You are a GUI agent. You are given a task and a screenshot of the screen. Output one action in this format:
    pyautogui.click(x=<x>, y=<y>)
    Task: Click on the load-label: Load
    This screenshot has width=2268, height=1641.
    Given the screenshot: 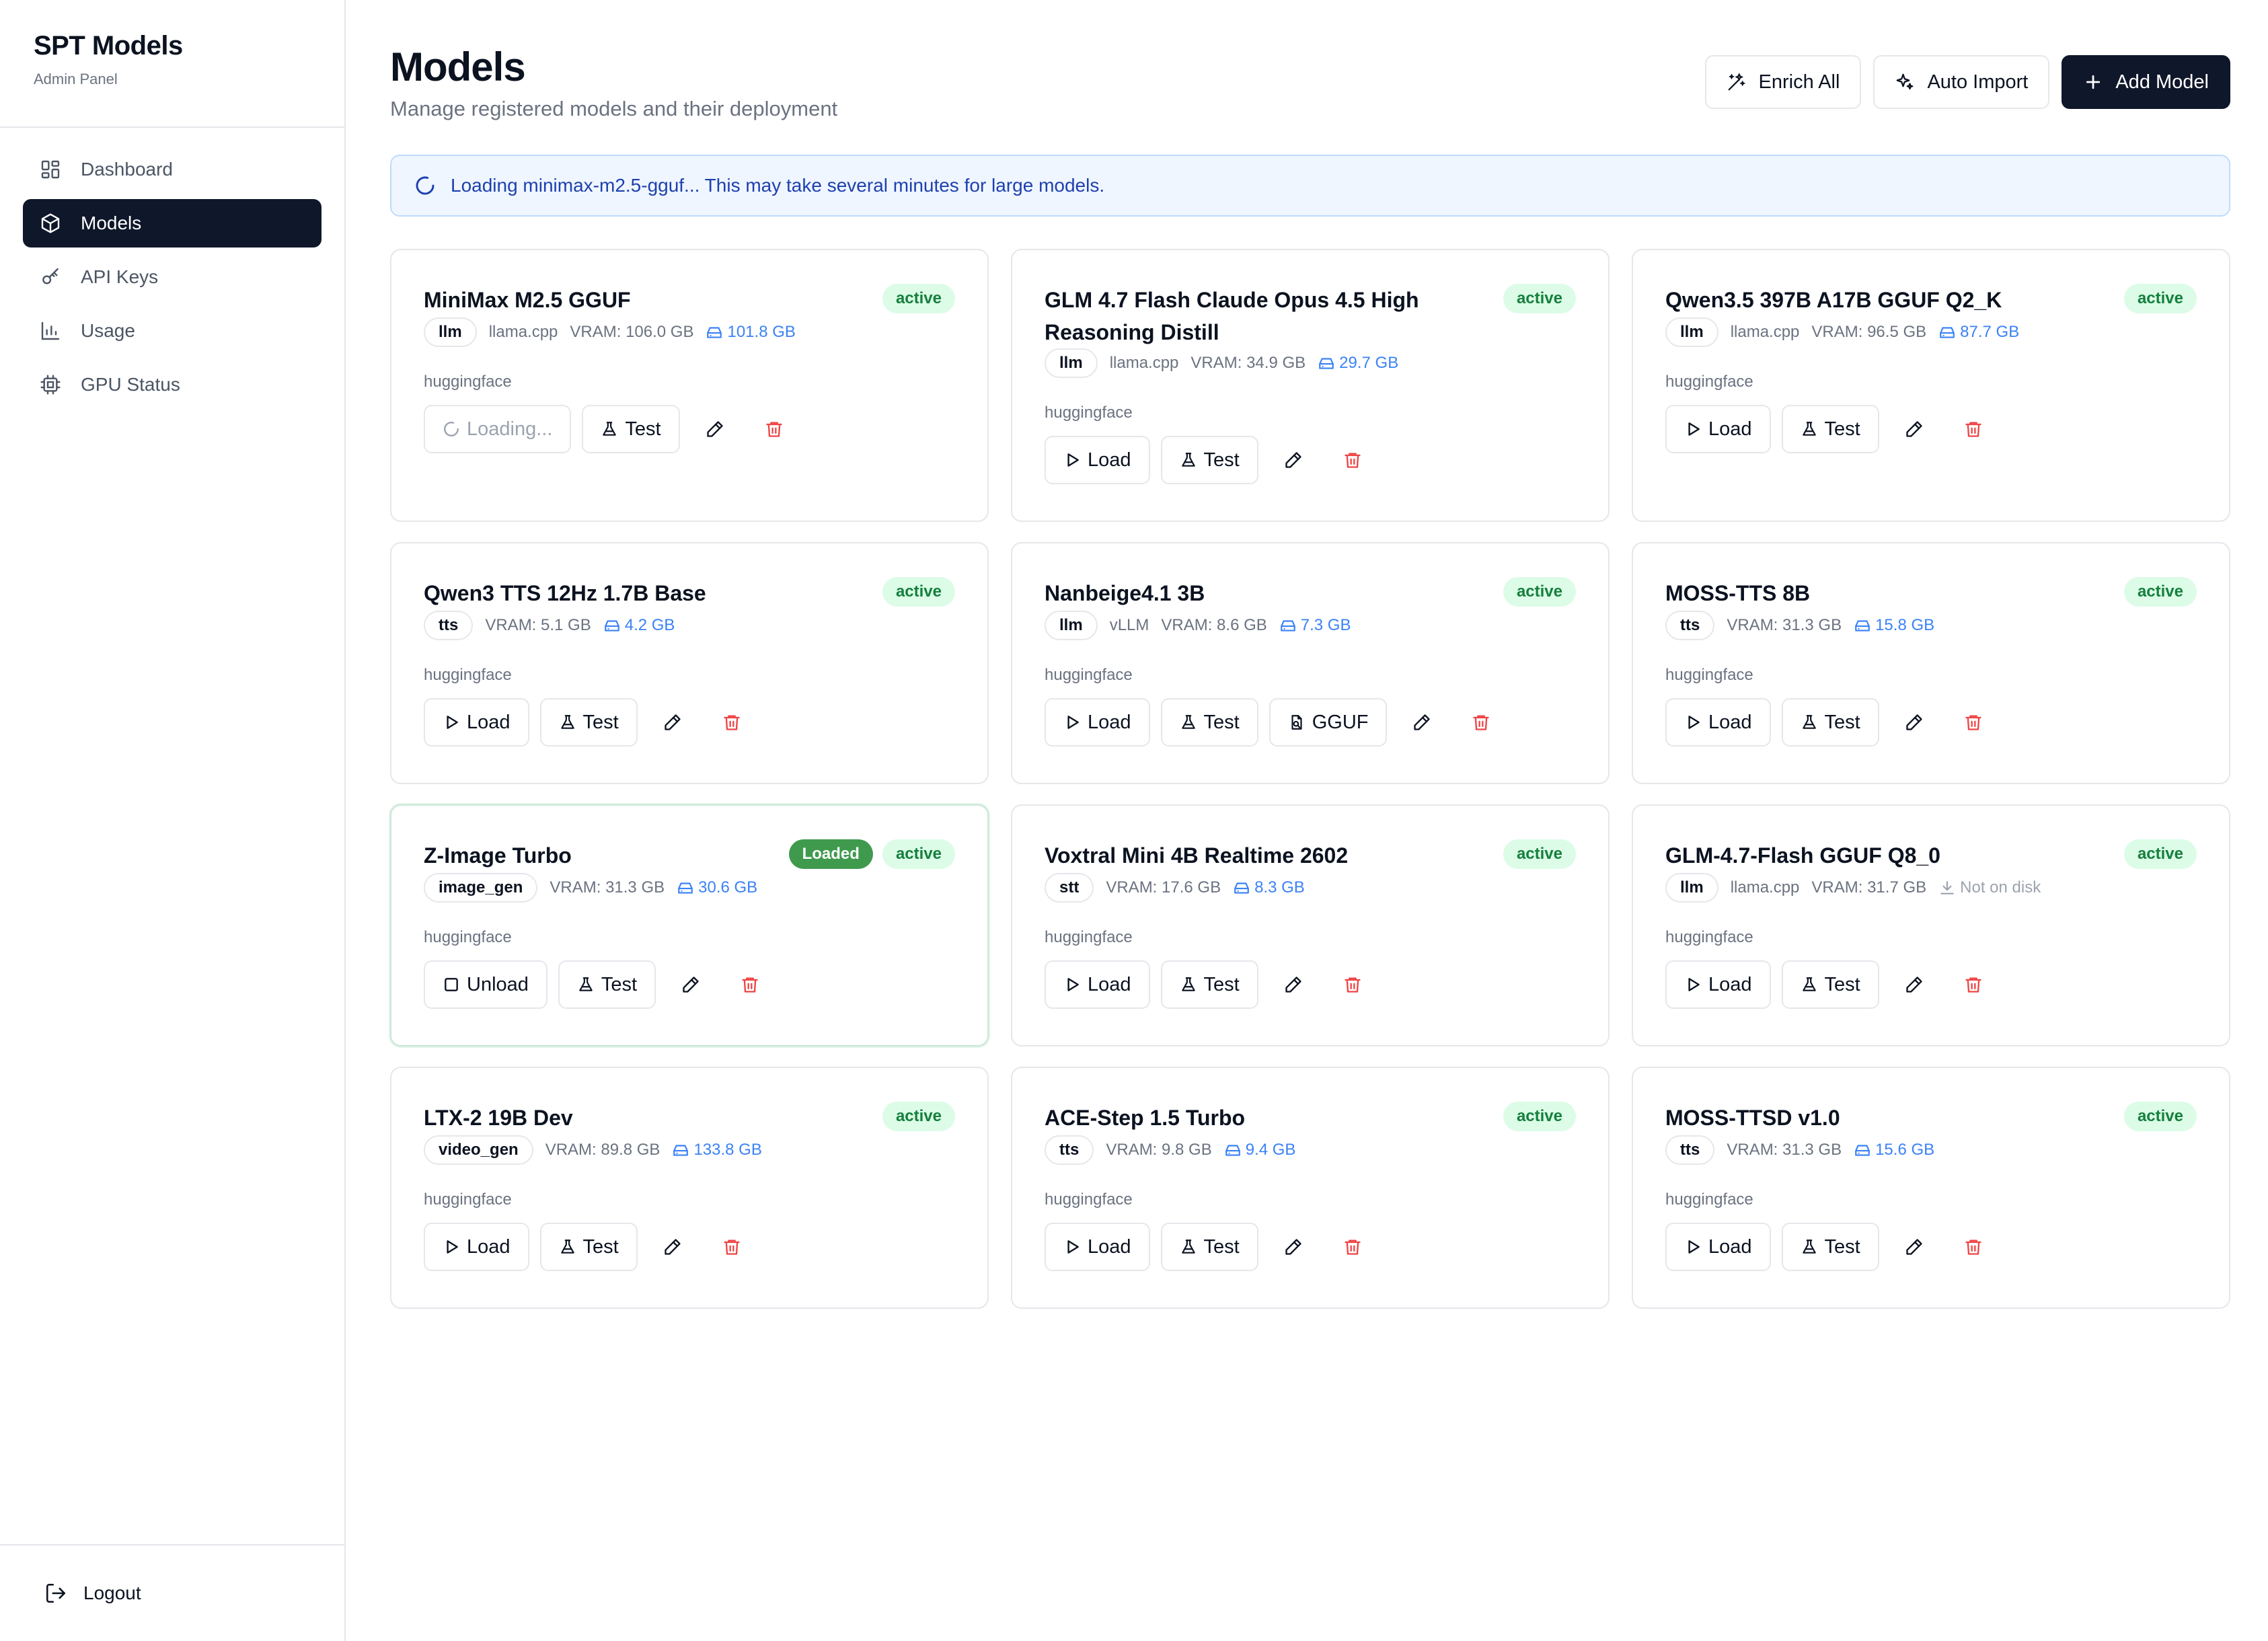 What is the action you would take?
    pyautogui.click(x=489, y=1246)
    